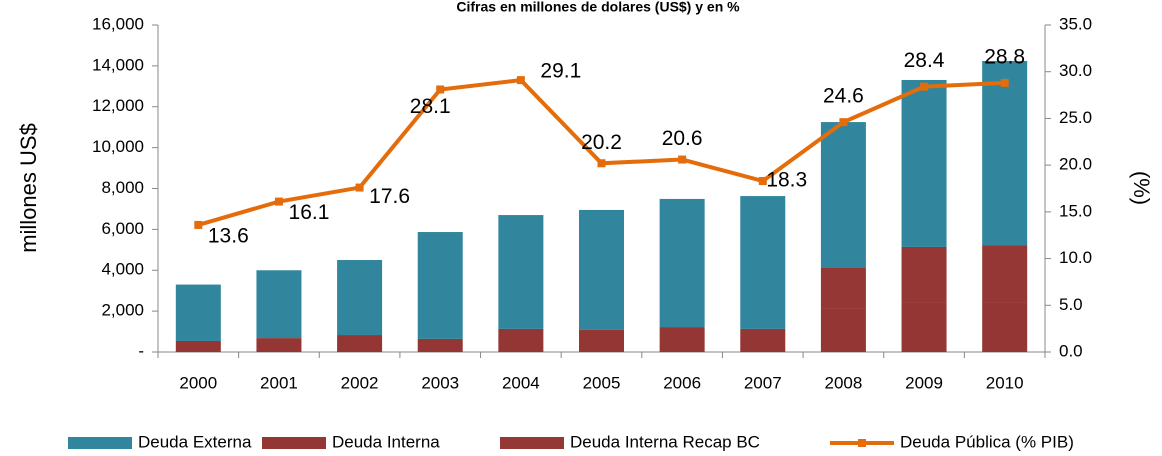  Describe the element at coordinates (1075, 210) in the screenshot. I see `y2-tick-label: 15.0` at that location.